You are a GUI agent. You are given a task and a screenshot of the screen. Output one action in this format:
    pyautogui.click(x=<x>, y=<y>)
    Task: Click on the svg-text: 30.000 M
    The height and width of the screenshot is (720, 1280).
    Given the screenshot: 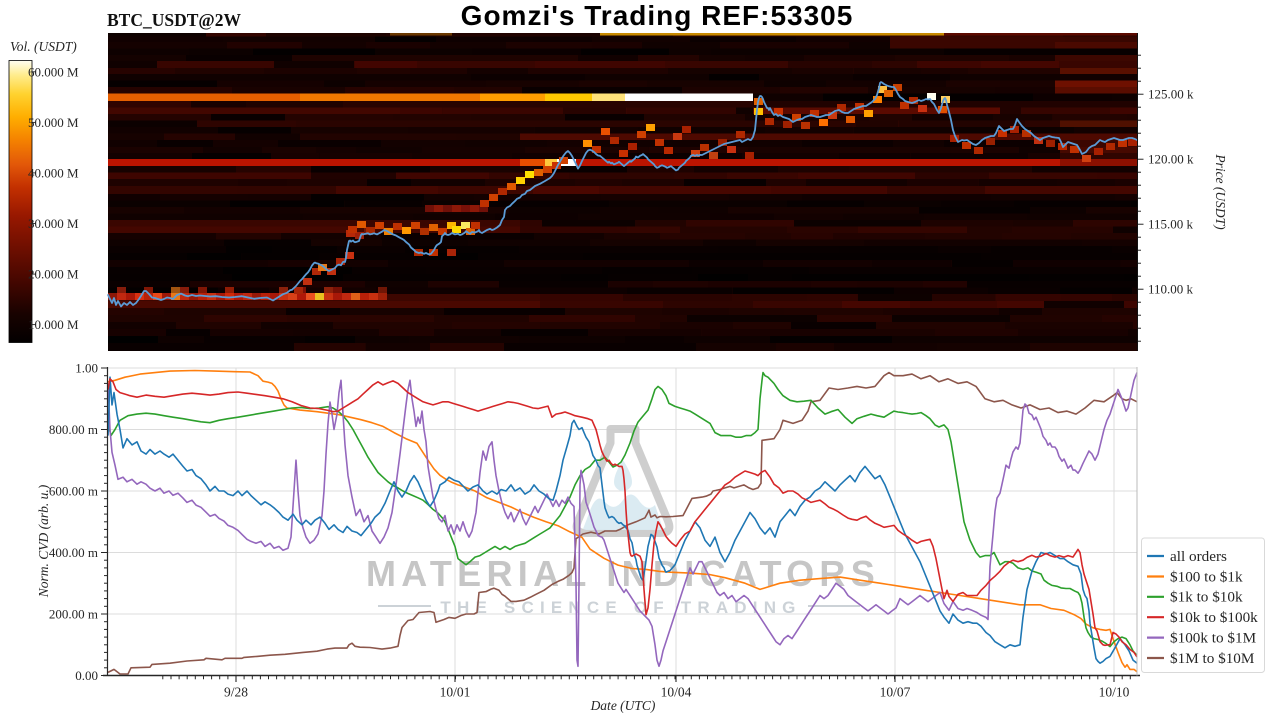 What is the action you would take?
    pyautogui.click(x=53, y=223)
    